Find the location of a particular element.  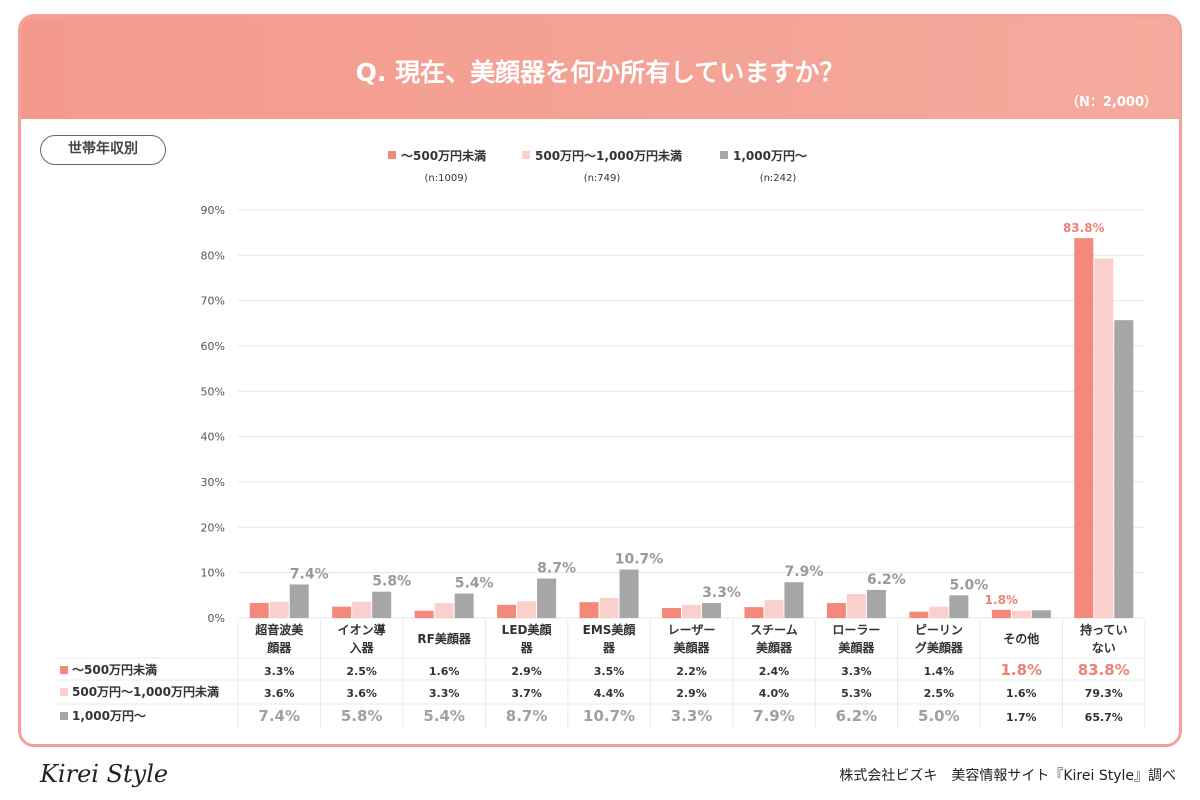

table-cell: 79.3% is located at coordinates (1104, 693).